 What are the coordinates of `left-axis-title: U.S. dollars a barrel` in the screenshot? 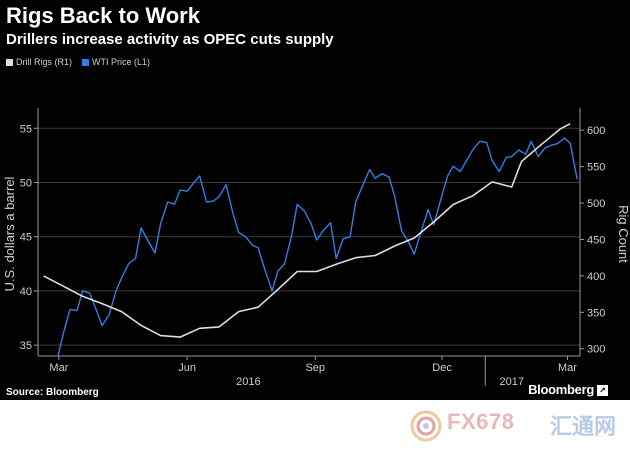 It's located at (9, 233).